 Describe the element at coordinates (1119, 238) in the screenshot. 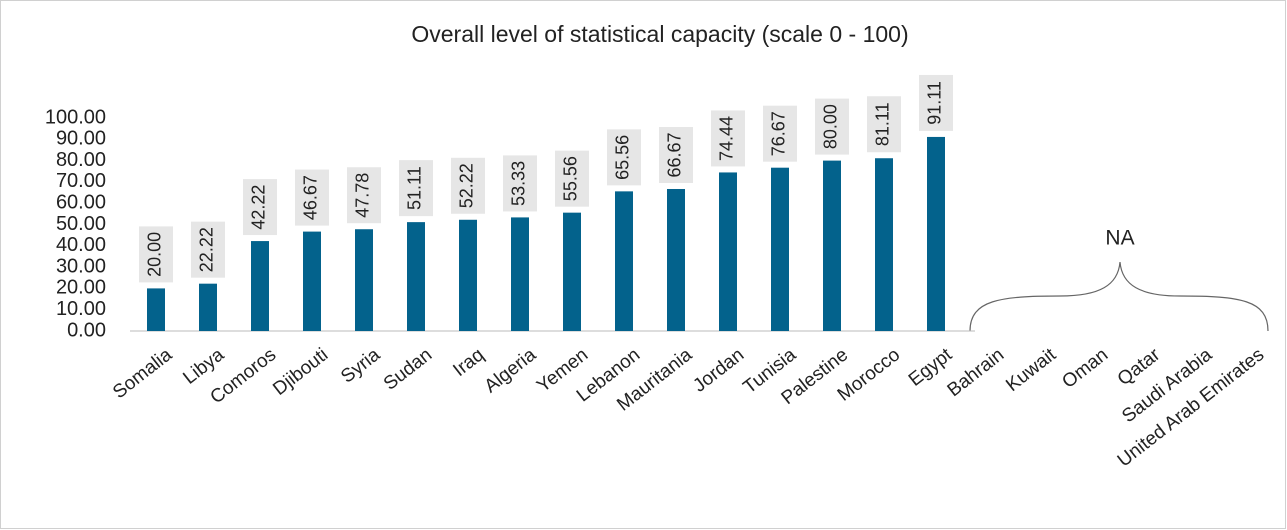

I see `na-annotation: NA` at that location.